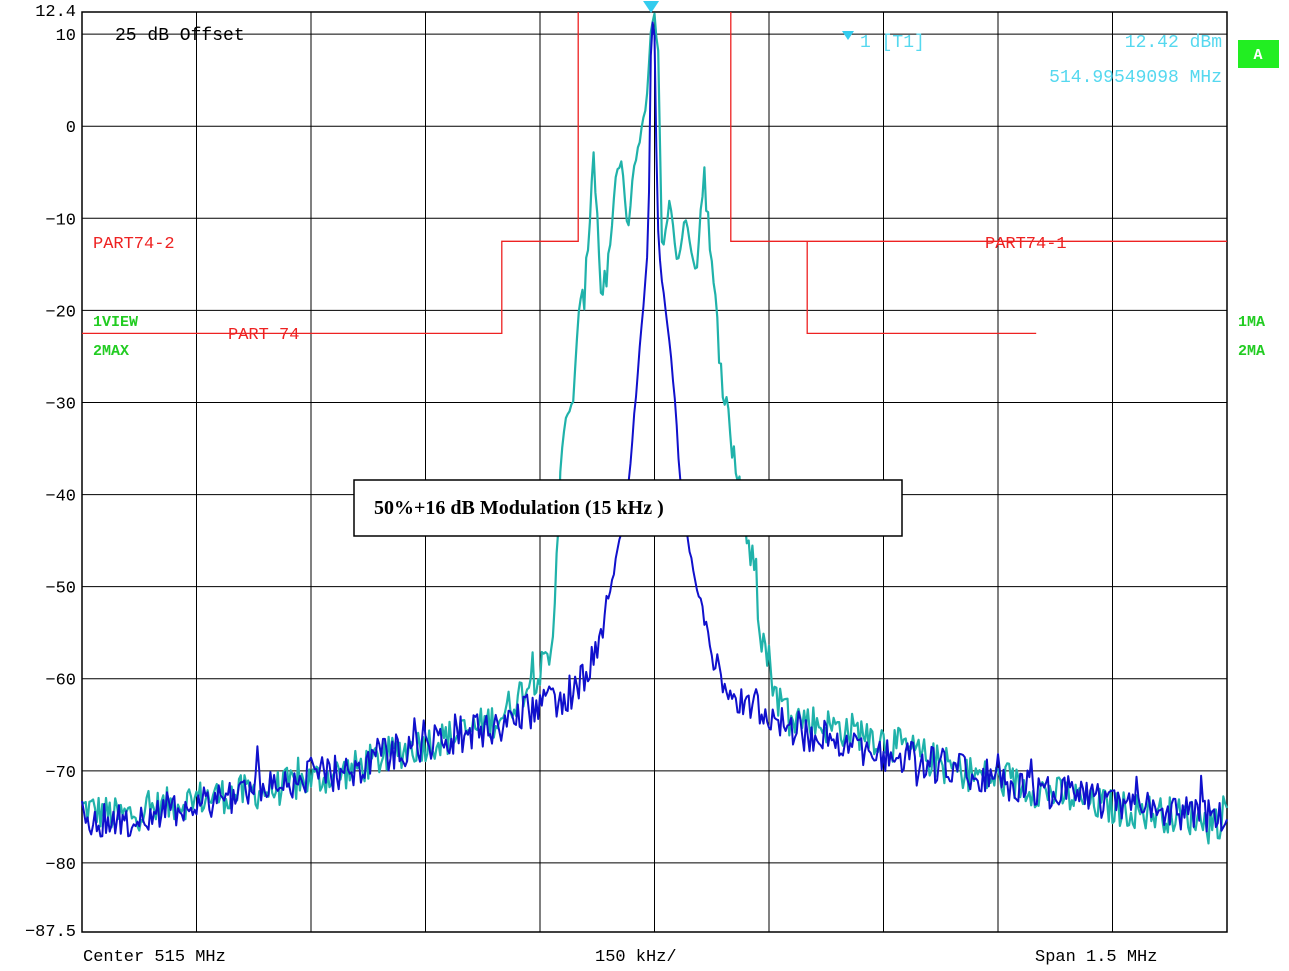 Image resolution: width=1289 pixels, height=971 pixels. Describe the element at coordinates (1251, 322) in the screenshot. I see `trace-label-right-1: 1MA` at that location.